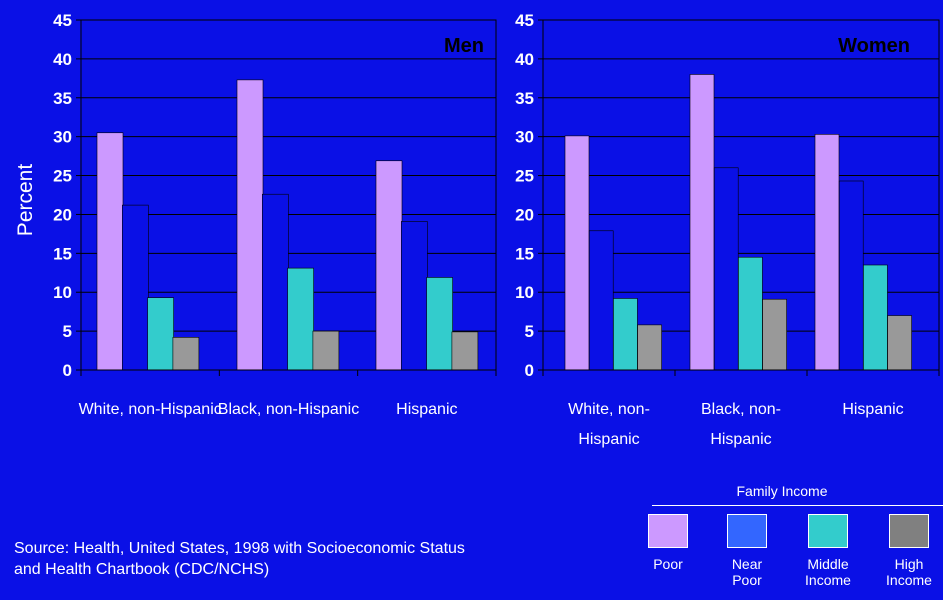  I want to click on men-y-tick-label: 25, so click(62, 176).